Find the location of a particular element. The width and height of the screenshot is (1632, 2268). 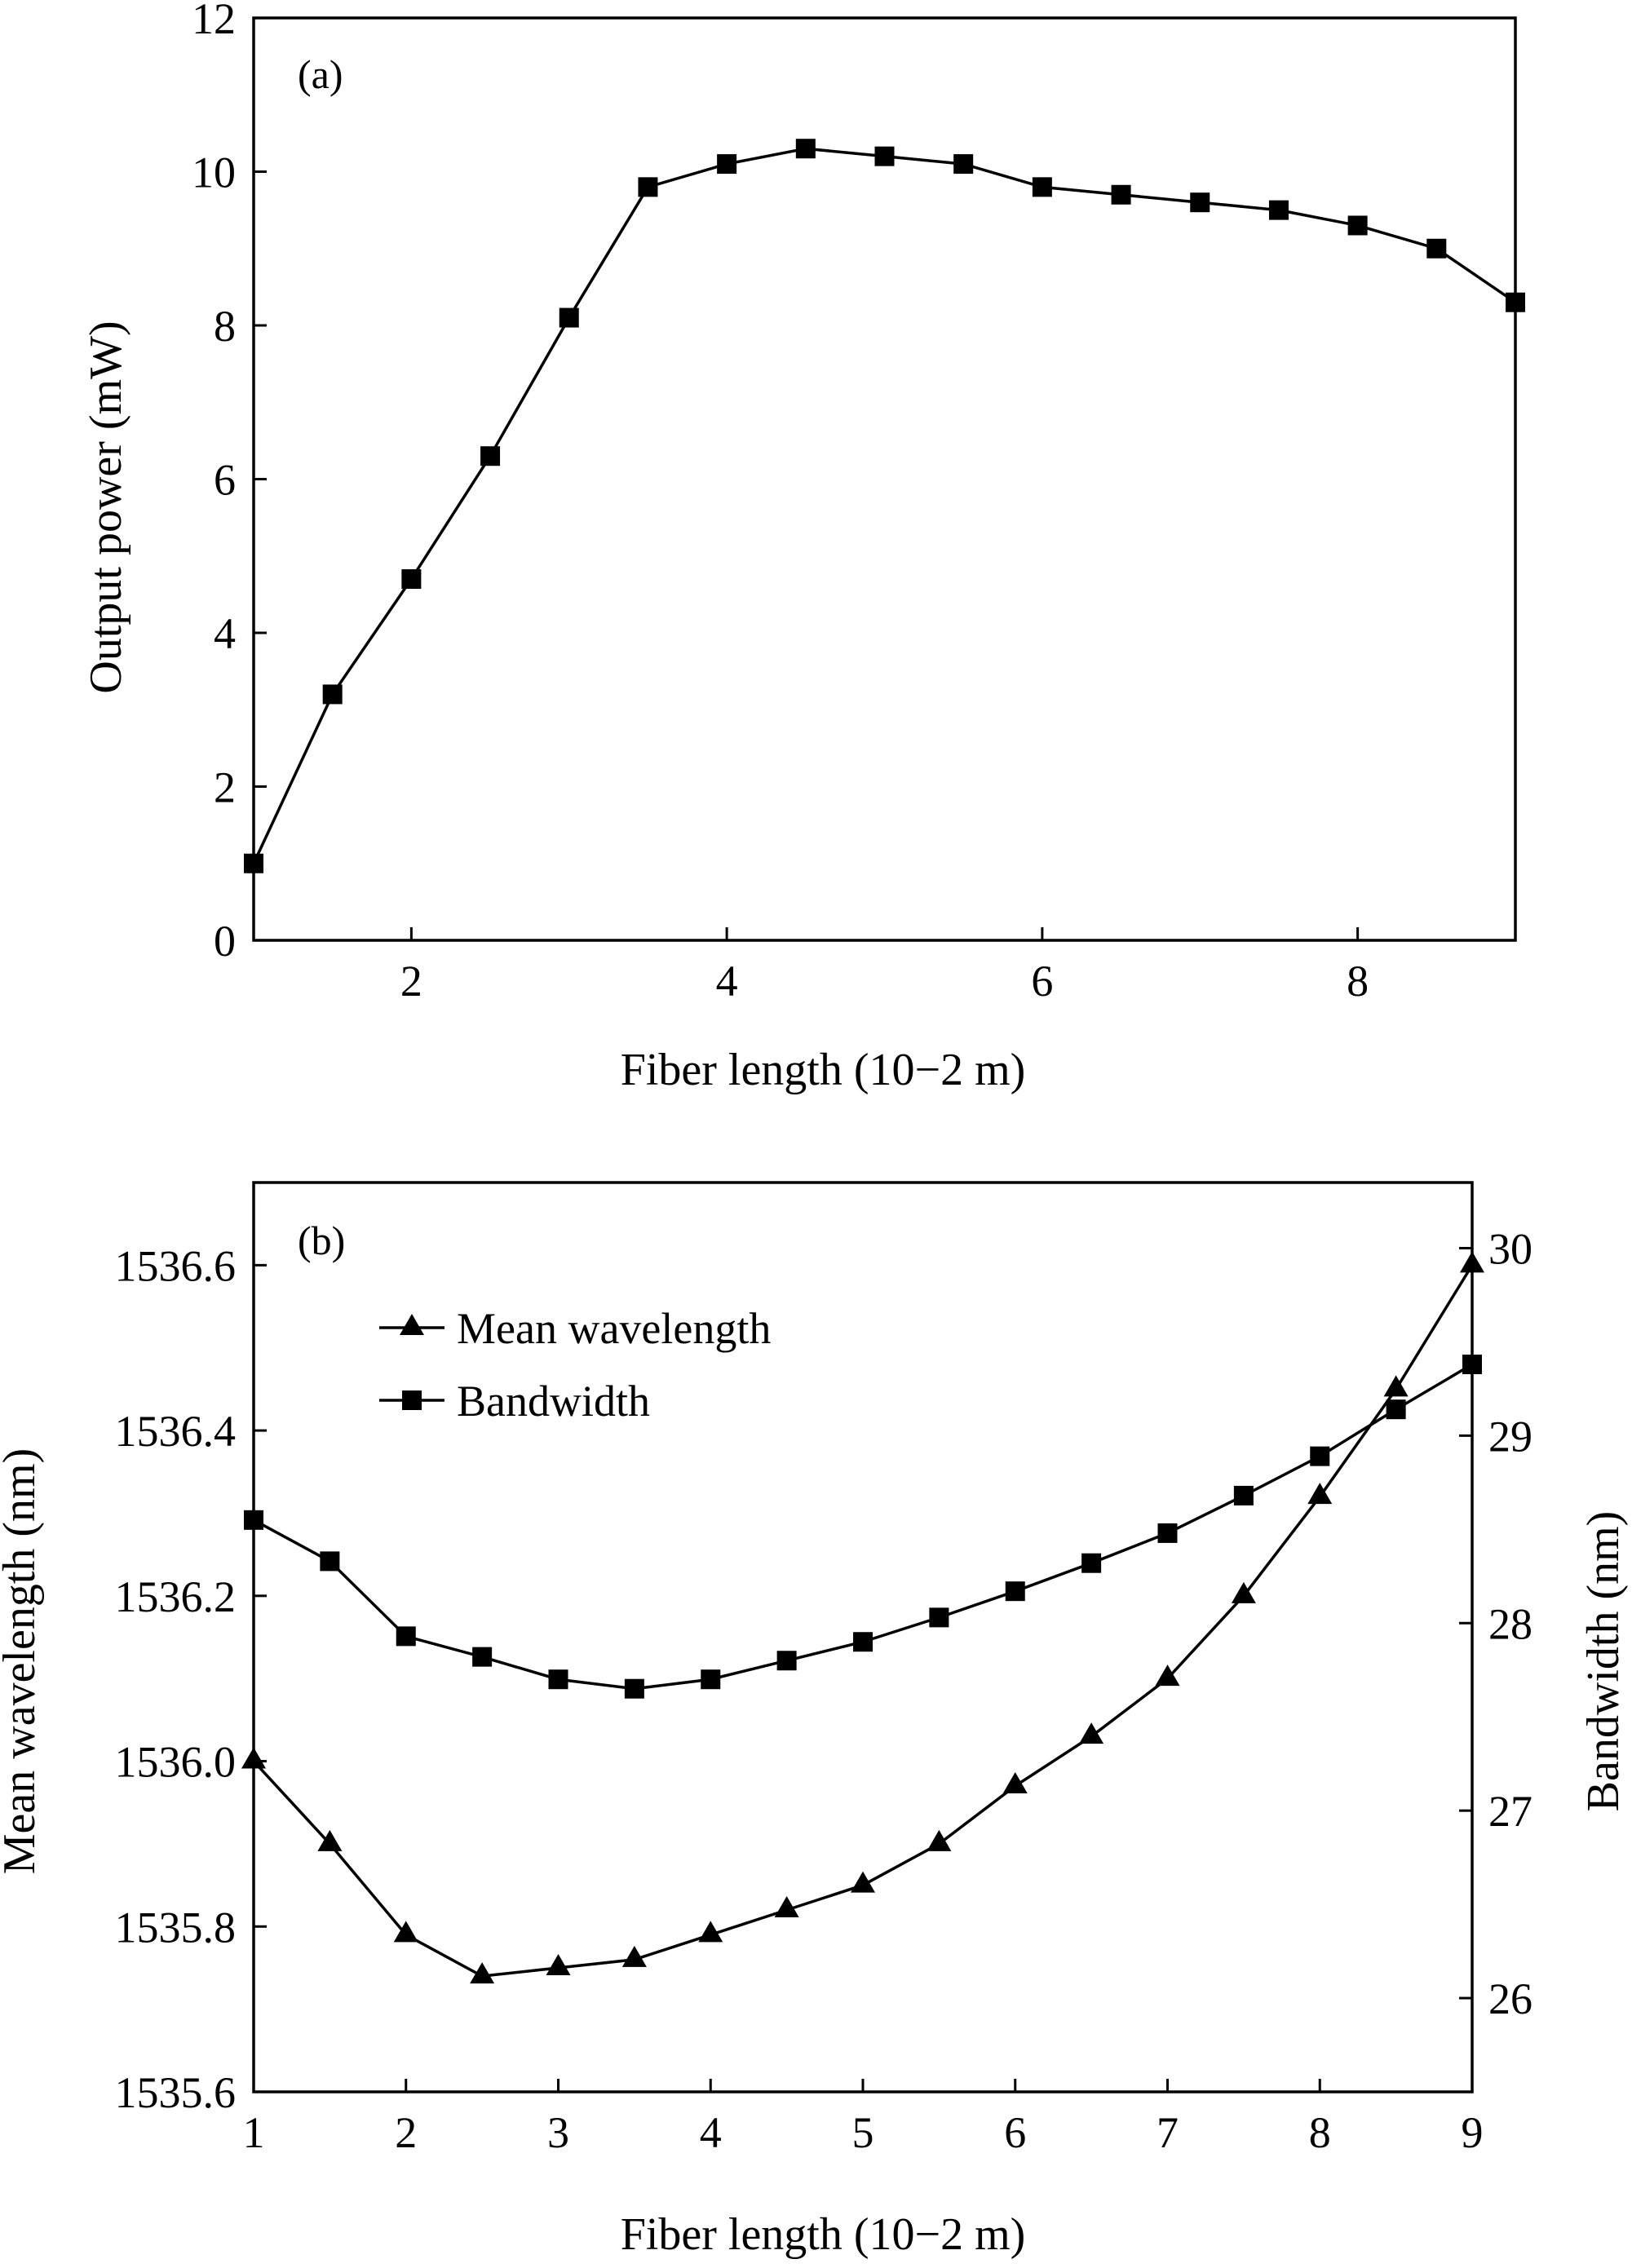

panel-a-y-tick-label: 6 is located at coordinates (225, 480).